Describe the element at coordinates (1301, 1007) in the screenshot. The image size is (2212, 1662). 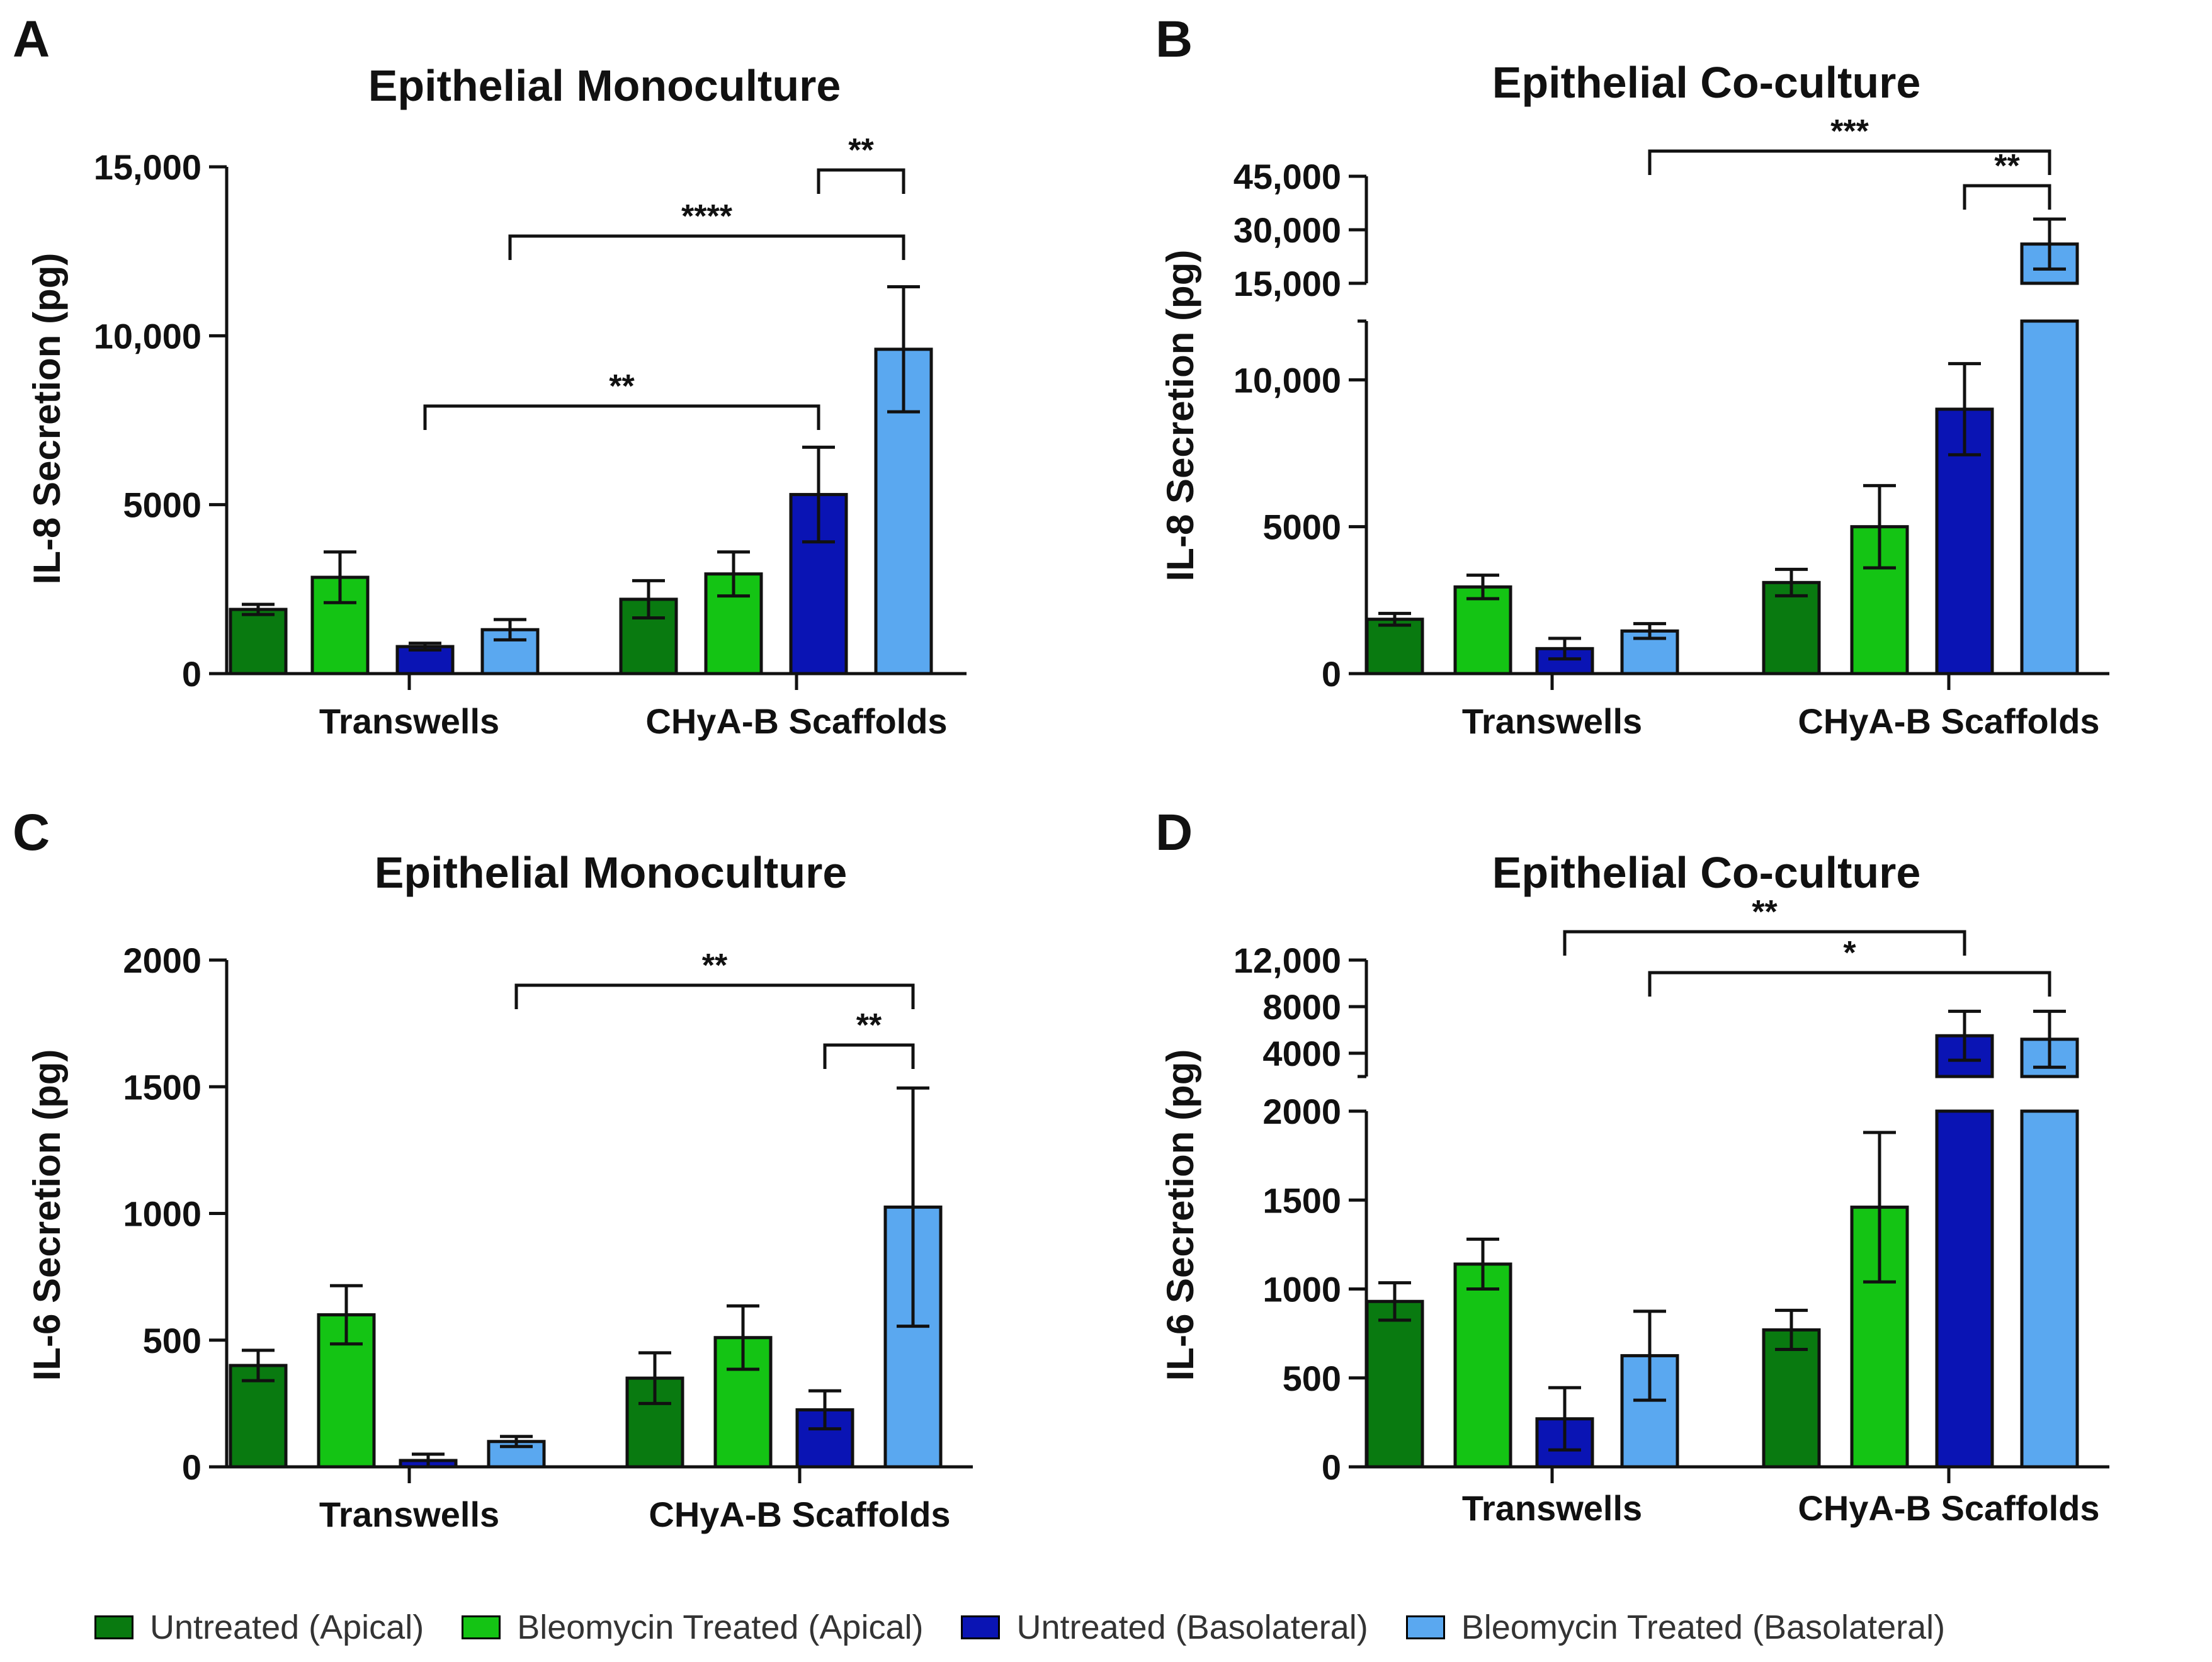
I see `y-tick-label: 8000` at that location.